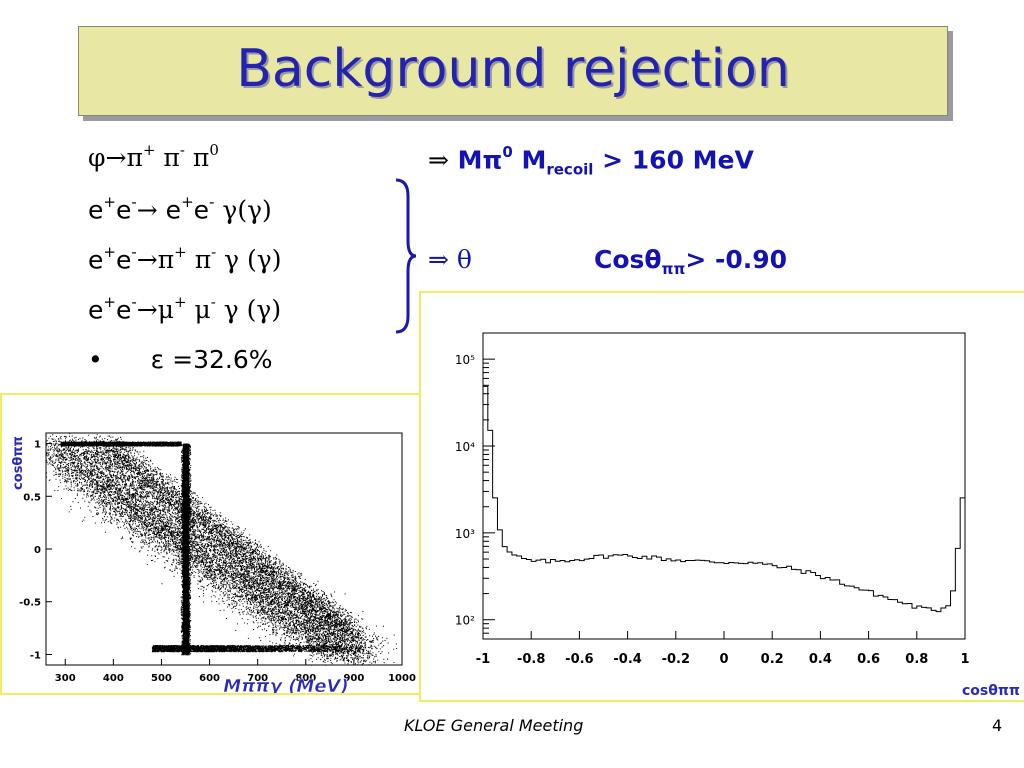  What do you see at coordinates (18, 463) in the screenshot?
I see `scatter-y-label: cosθππ` at bounding box center [18, 463].